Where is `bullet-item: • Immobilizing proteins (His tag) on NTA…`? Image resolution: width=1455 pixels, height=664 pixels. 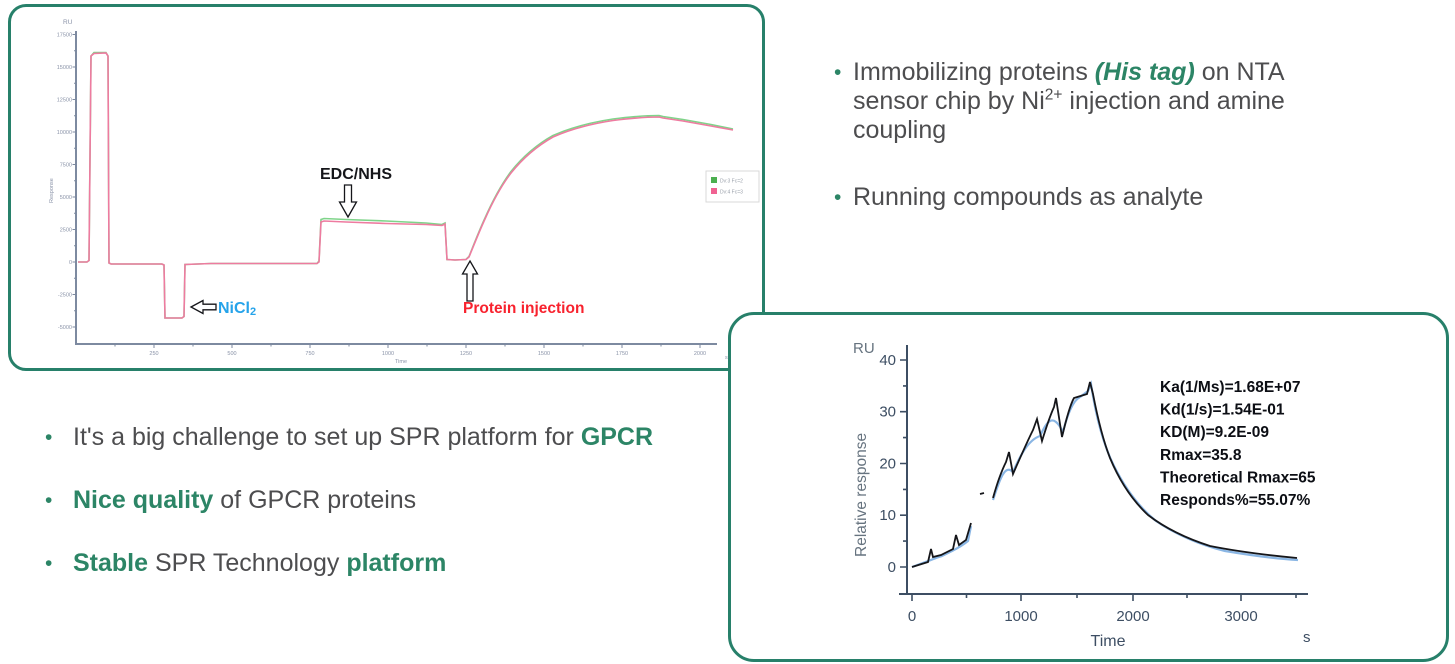
bullet-item: • Immobilizing proteins (His tag) on NTA… is located at coordinates (1094, 101).